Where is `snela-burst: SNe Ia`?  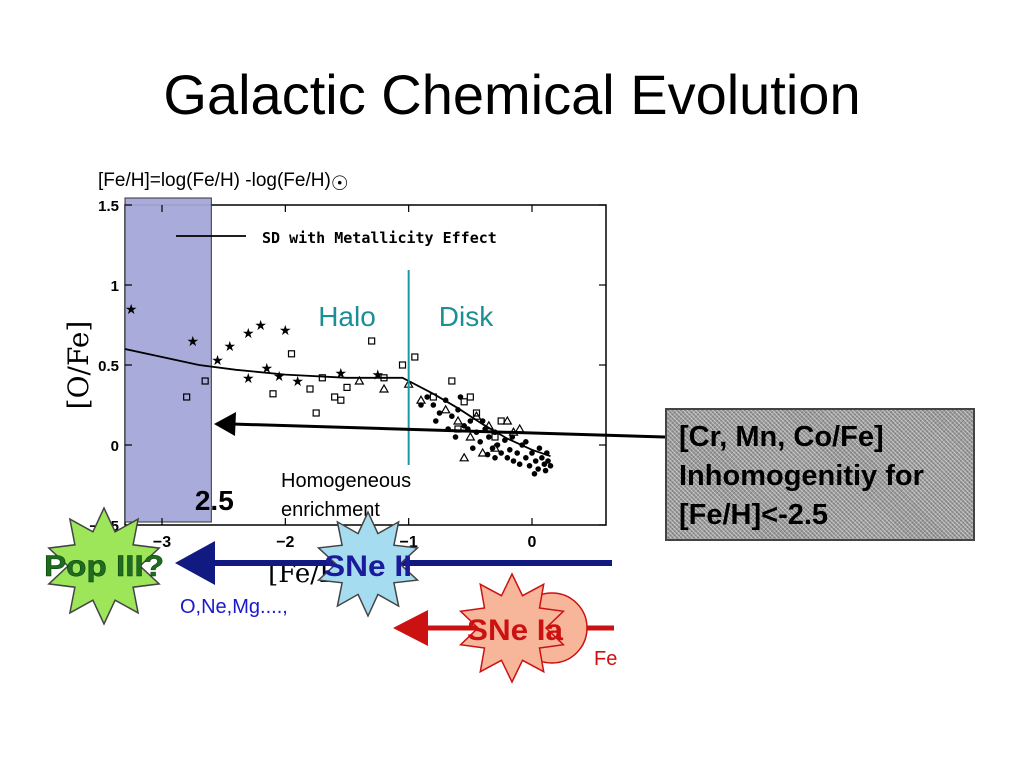 snela-burst: SNe Ia is located at coordinates (523, 628).